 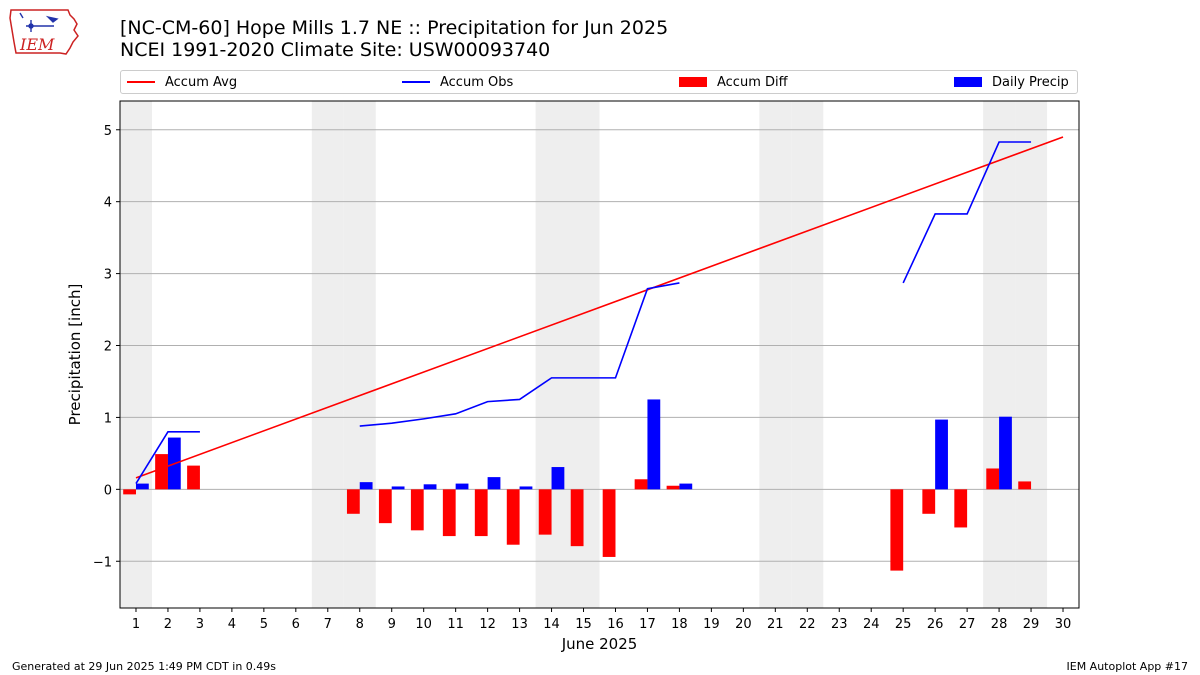 I want to click on x-tick-label: 23, so click(x=839, y=624).